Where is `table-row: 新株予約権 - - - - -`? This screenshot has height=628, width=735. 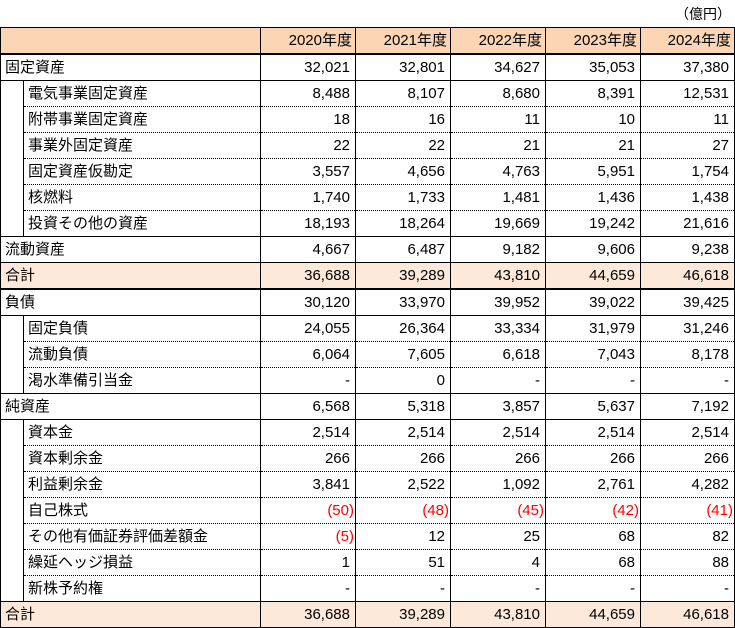 table-row: 新株予約権 - - - - - is located at coordinates (367, 588).